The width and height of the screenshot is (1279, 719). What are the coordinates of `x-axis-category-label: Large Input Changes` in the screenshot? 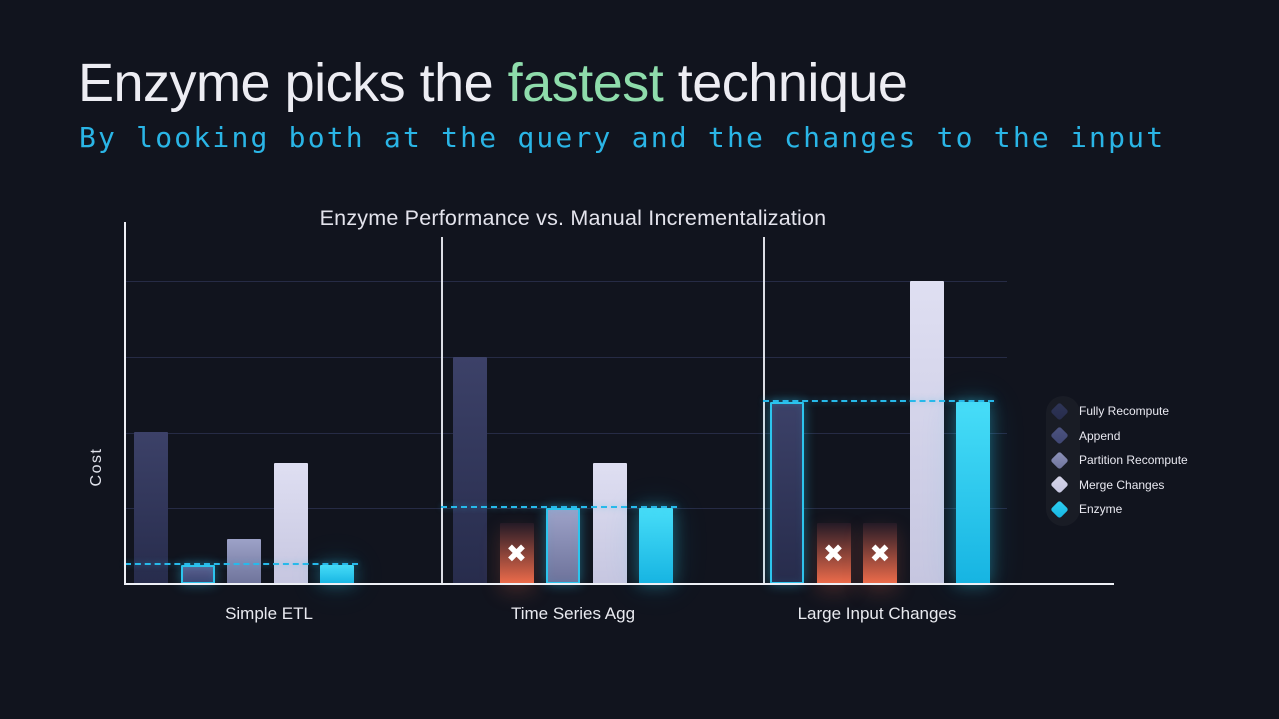 It's located at (877, 613).